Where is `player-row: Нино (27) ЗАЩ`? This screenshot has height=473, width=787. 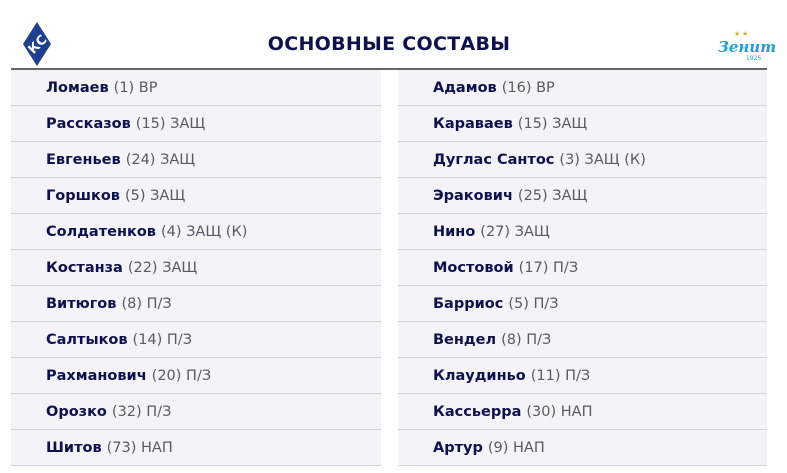
player-row: Нино (27) ЗАЩ is located at coordinates (582, 232).